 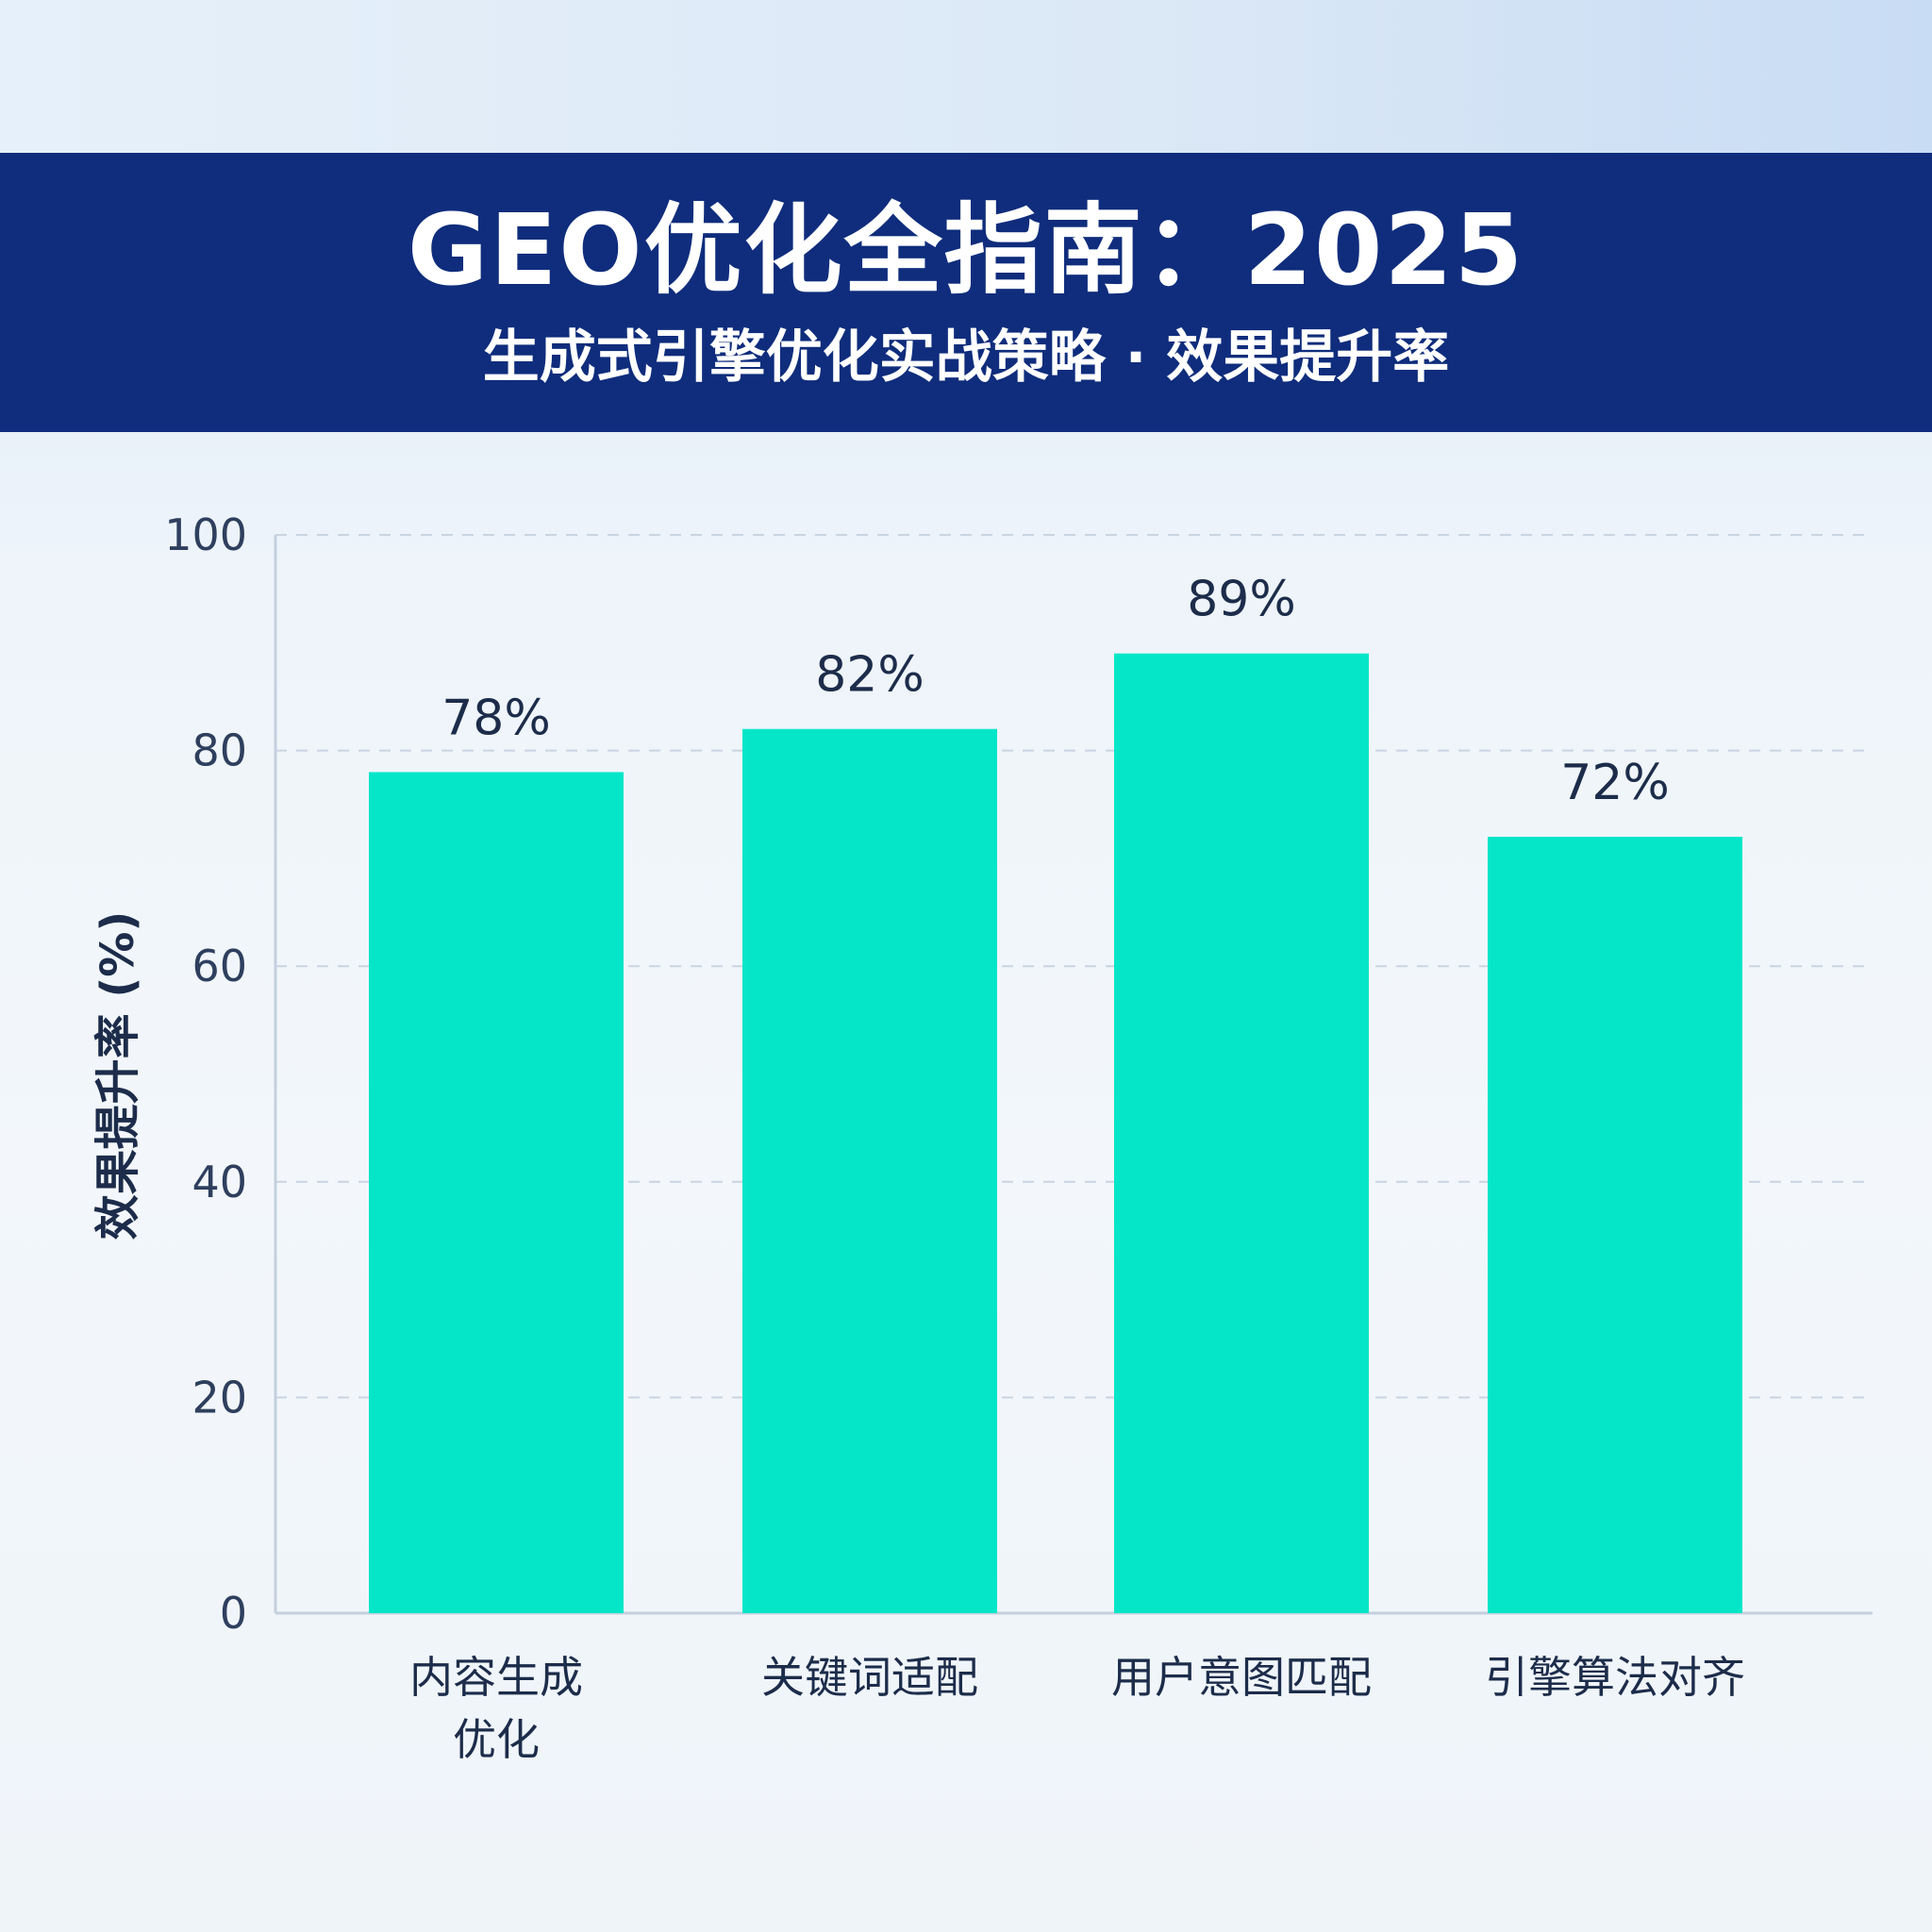 I want to click on y-tick-label-60: 60, so click(x=220, y=966).